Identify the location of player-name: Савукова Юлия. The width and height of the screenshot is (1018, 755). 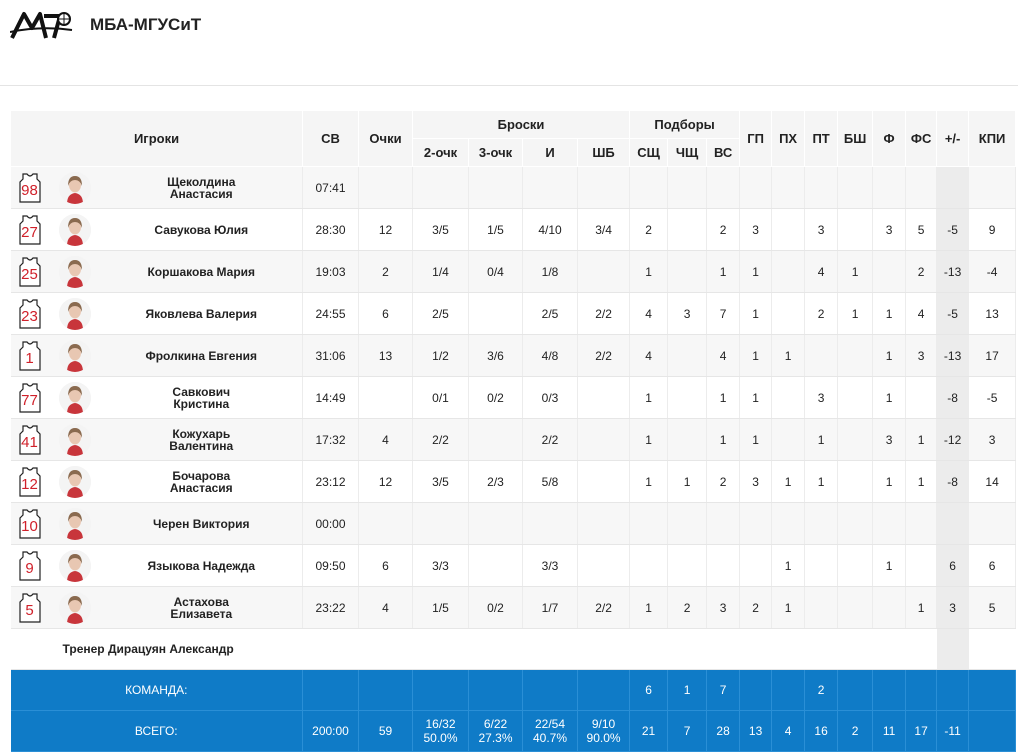
(202, 229).